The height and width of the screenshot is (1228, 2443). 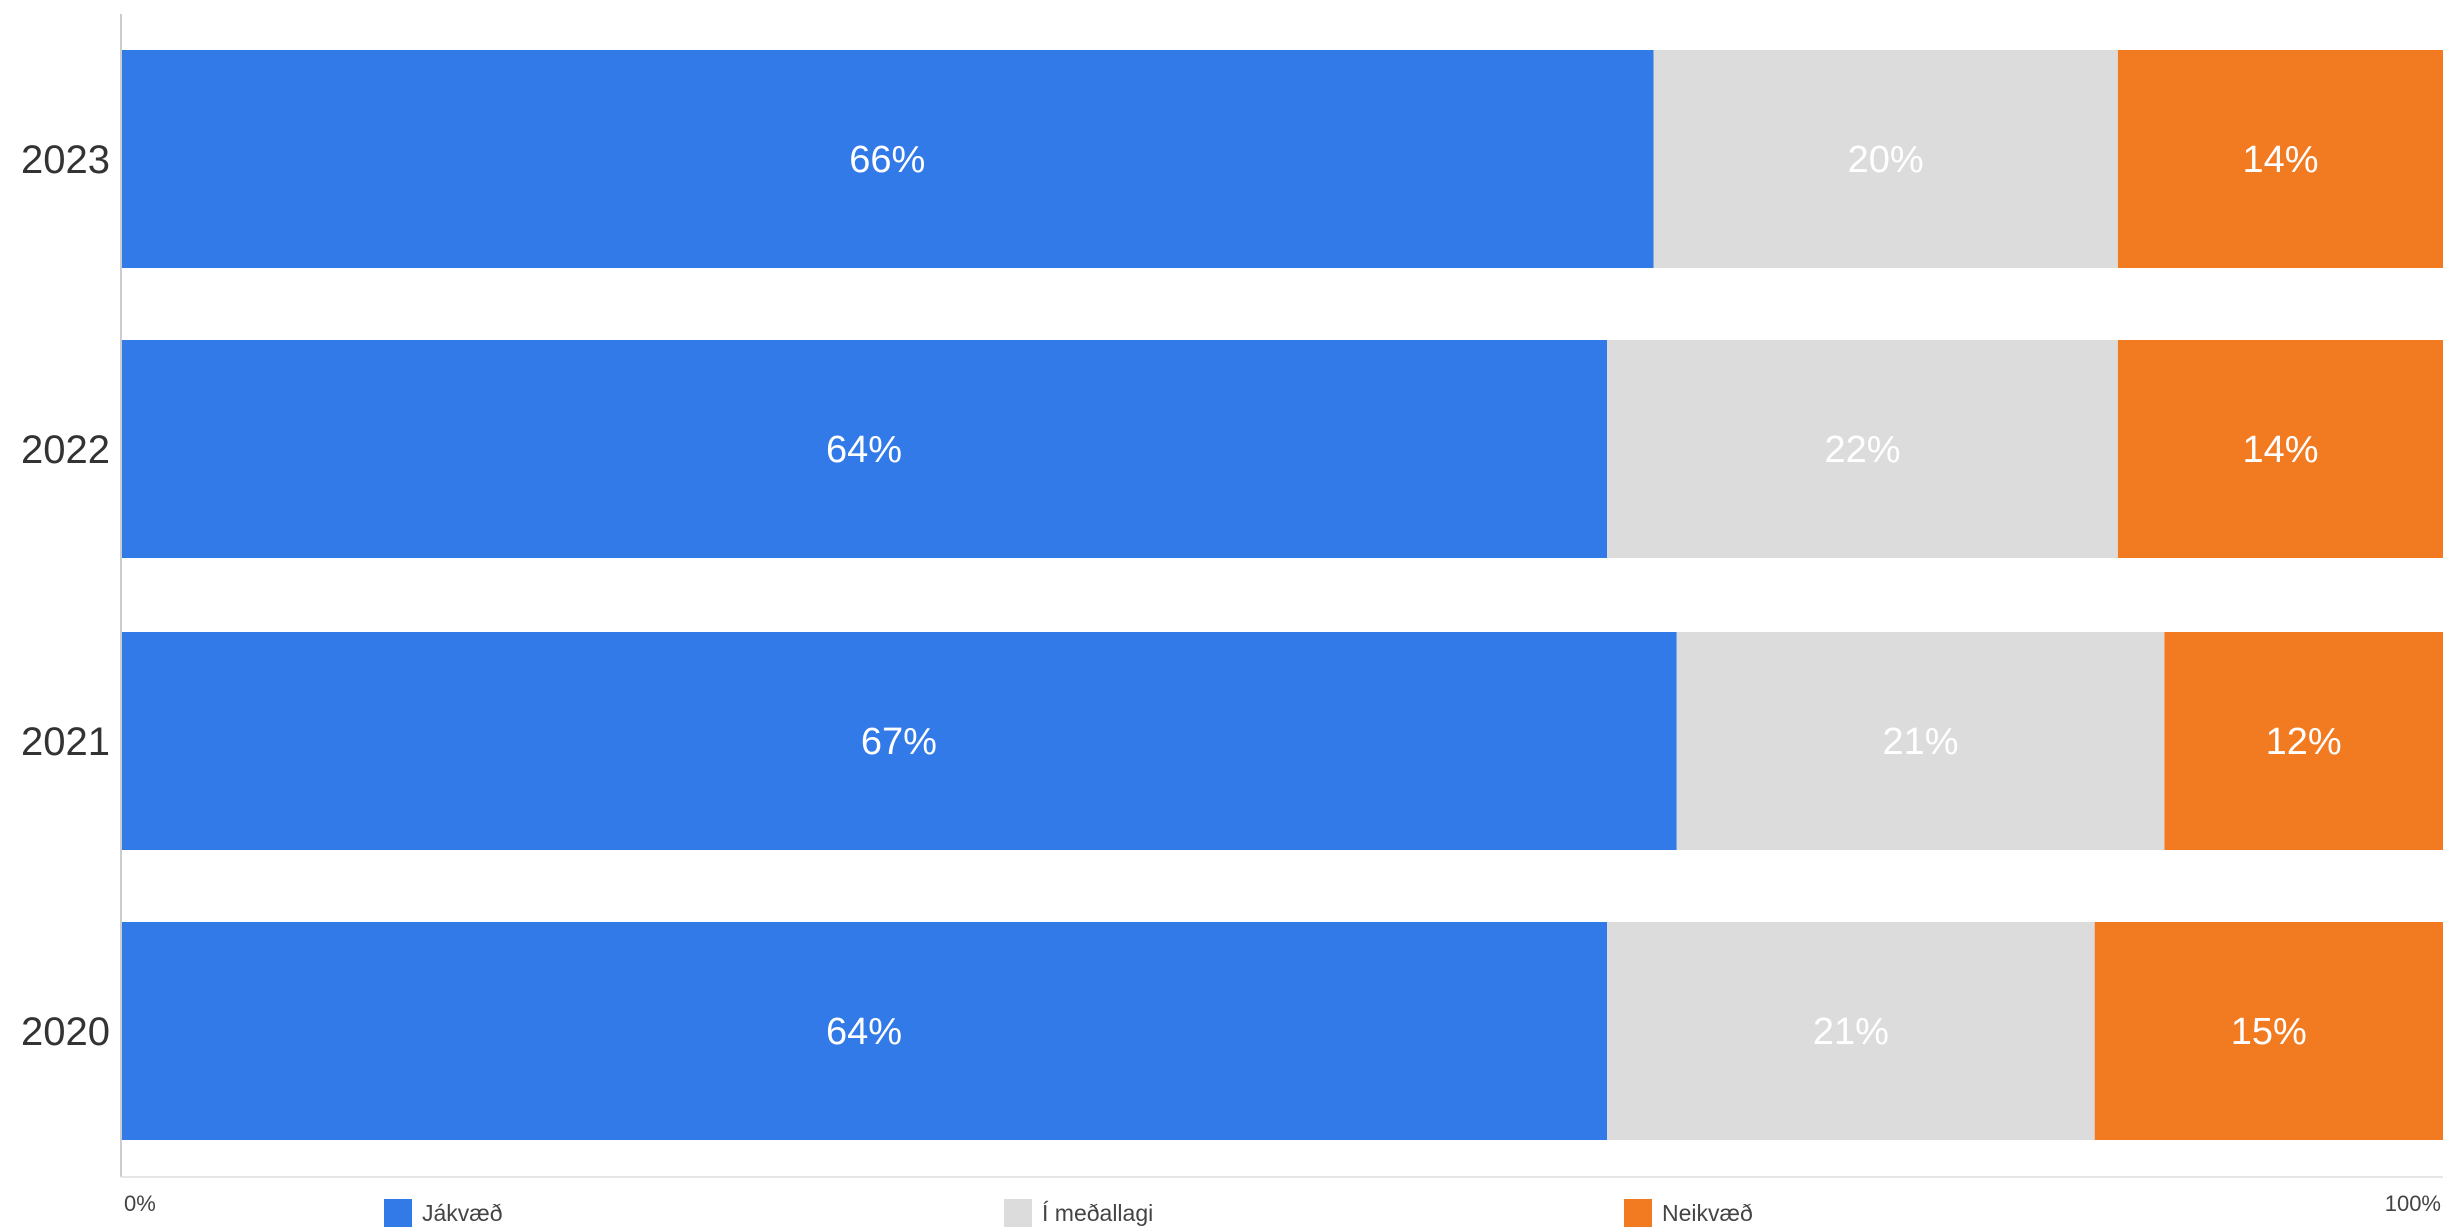 I want to click on legend: Jákvæð Í meðallagi Neikvæð, so click(x=1068, y=1213).